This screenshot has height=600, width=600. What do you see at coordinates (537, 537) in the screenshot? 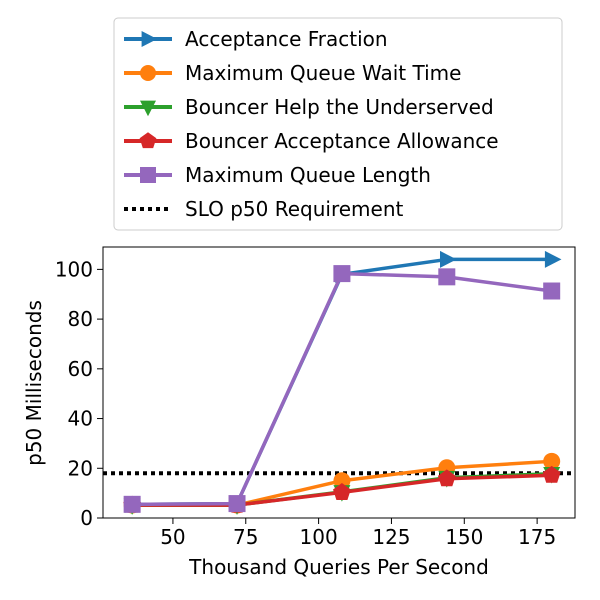
I see `x-tick-label: 175` at bounding box center [537, 537].